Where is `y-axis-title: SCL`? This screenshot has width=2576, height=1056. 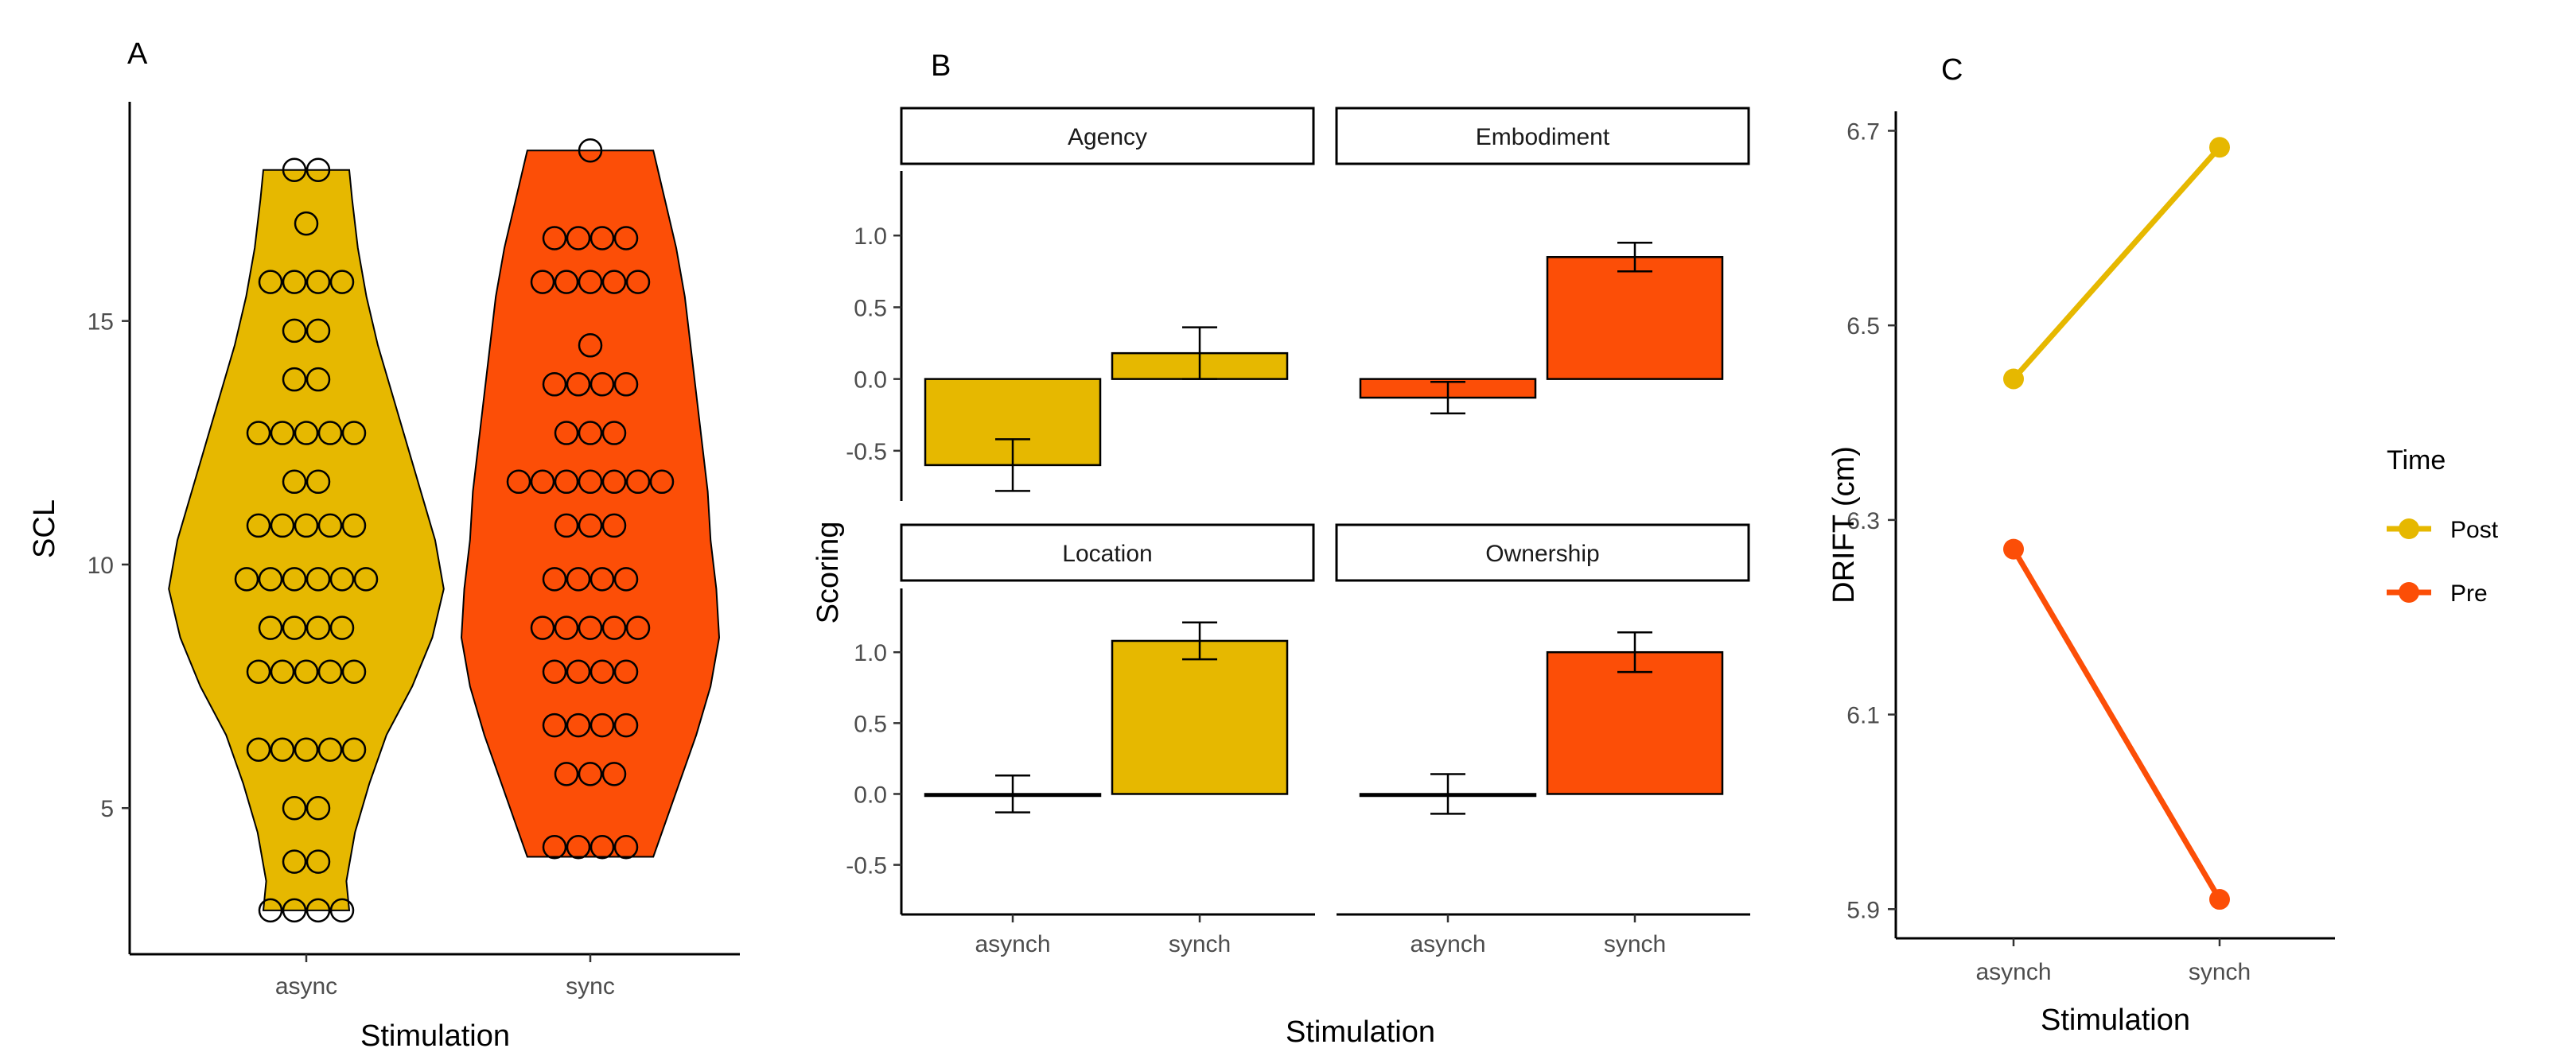 y-axis-title: SCL is located at coordinates (45, 528).